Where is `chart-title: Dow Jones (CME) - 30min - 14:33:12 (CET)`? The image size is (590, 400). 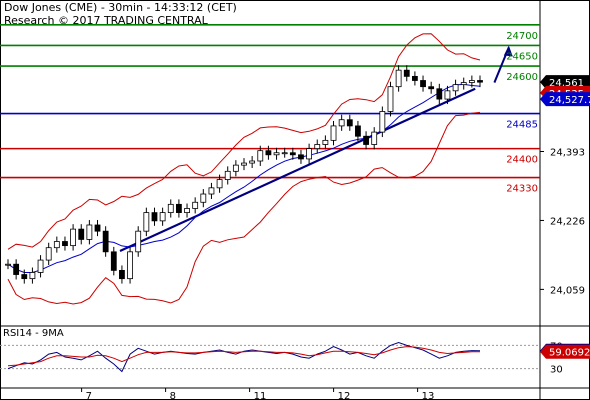
chart-title: Dow Jones (CME) - 30min - 14:33:12 (CET) is located at coordinates (120, 7).